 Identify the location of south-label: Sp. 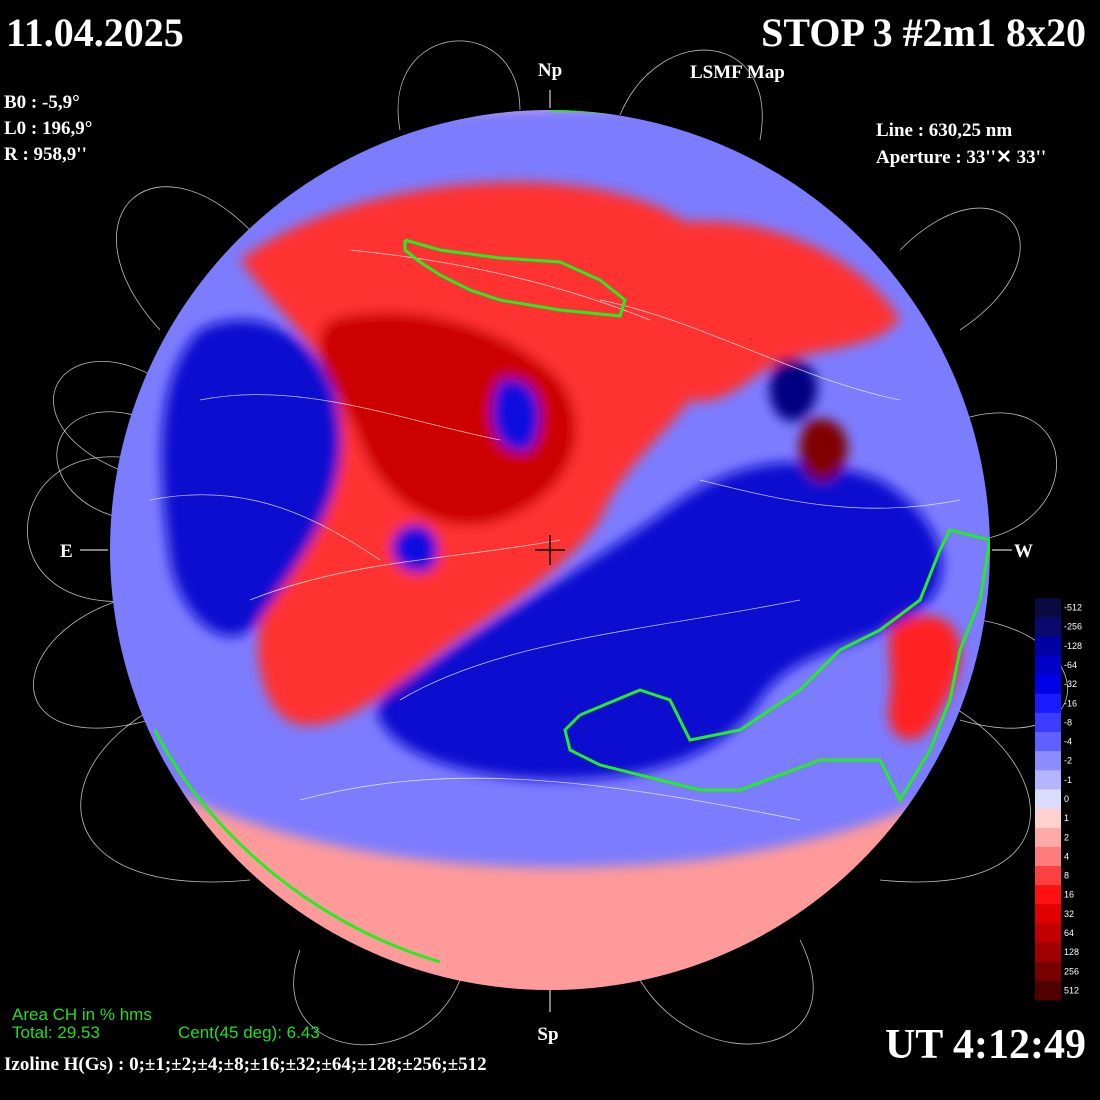
(547, 1034).